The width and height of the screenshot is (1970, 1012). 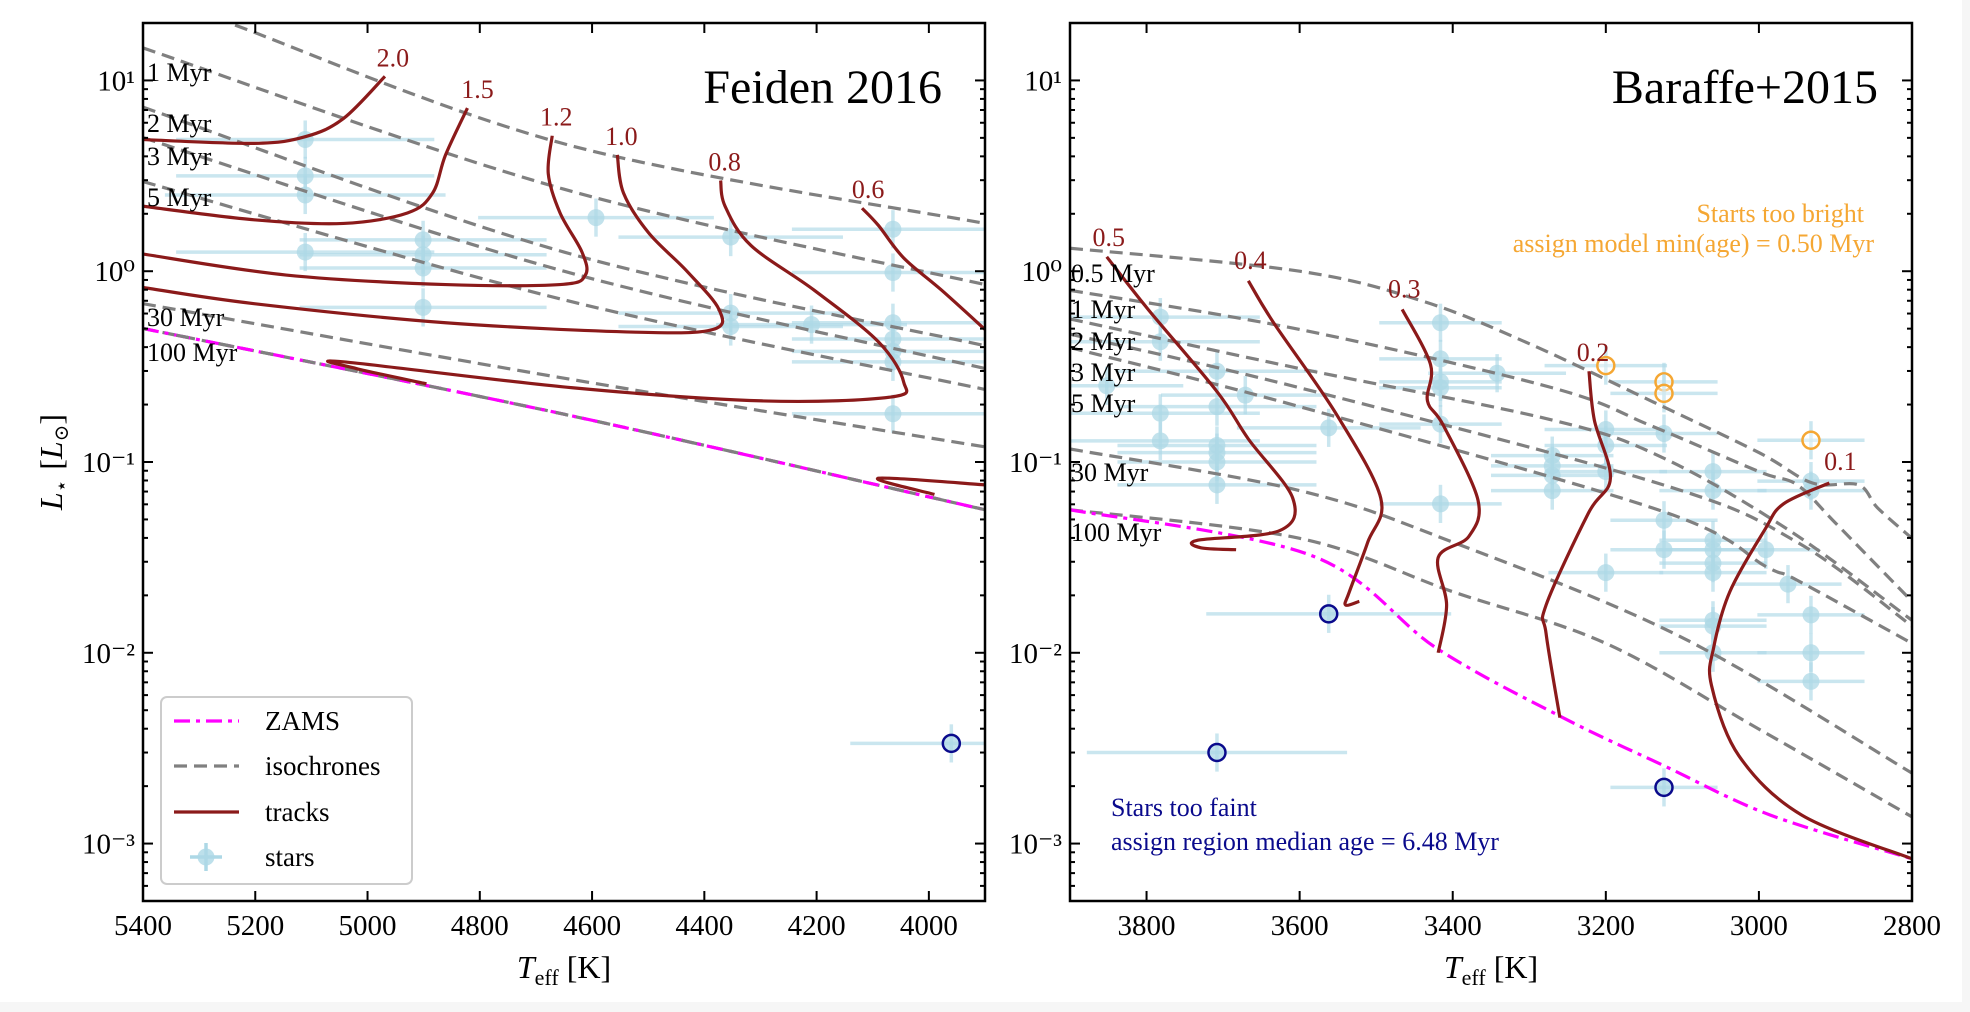 I want to click on x-tick-label: 5000, so click(x=368, y=926).